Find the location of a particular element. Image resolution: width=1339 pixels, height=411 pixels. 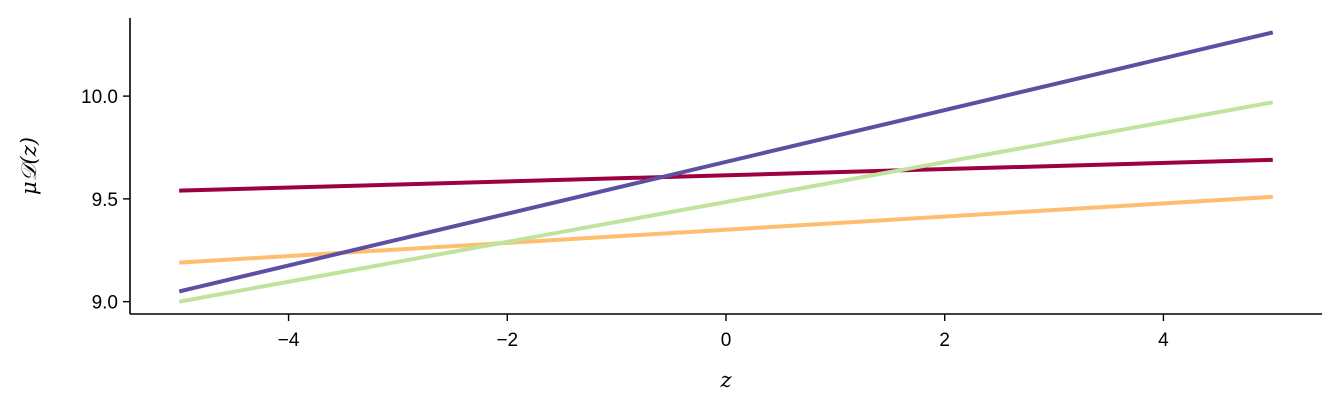

x-tick-label: 0 is located at coordinates (726, 340).